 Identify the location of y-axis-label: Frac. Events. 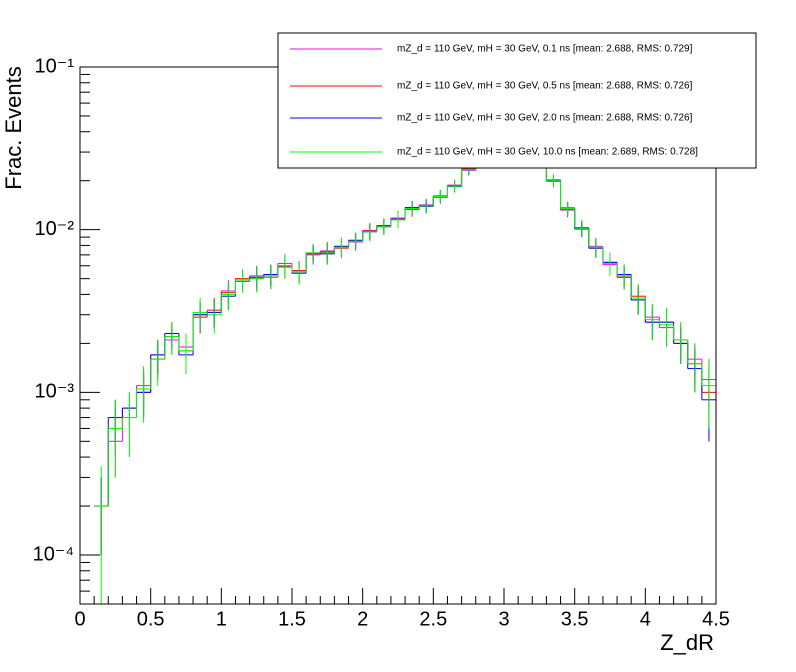
(13, 127).